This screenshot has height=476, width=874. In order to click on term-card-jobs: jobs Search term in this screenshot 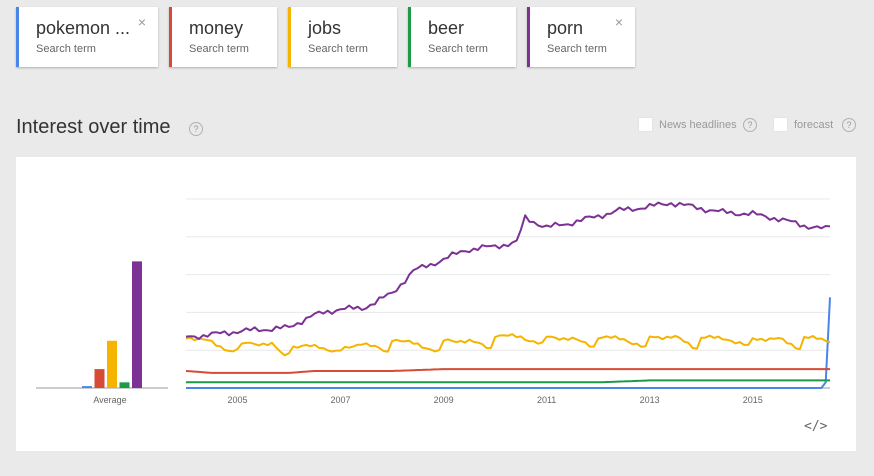, I will do `click(342, 37)`.